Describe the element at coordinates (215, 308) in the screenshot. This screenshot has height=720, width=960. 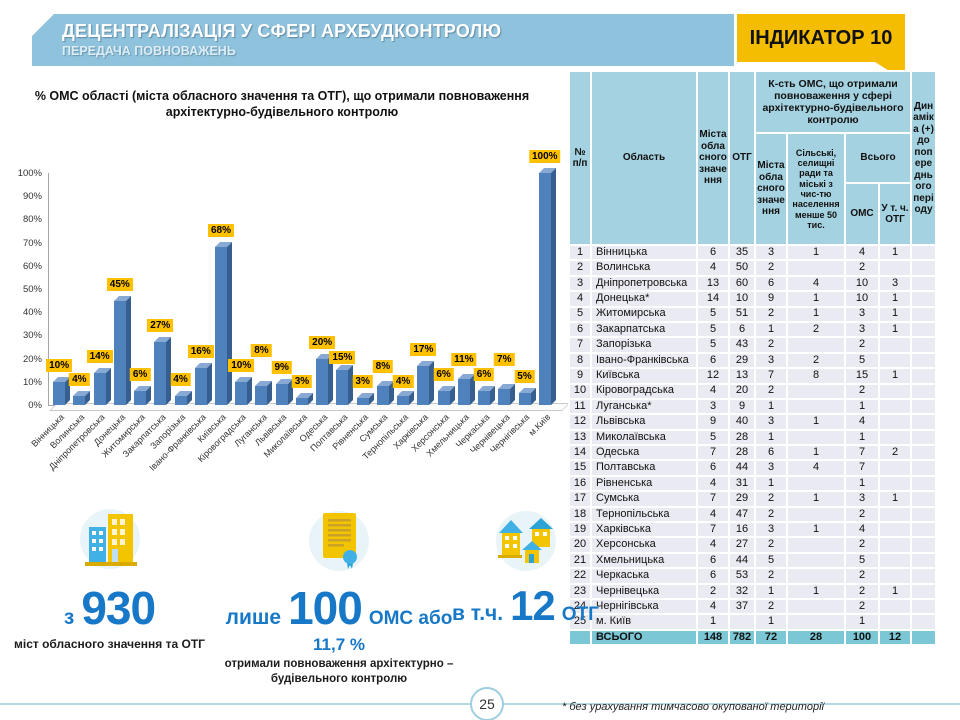
I see `bar-slot: 68% Київська` at that location.